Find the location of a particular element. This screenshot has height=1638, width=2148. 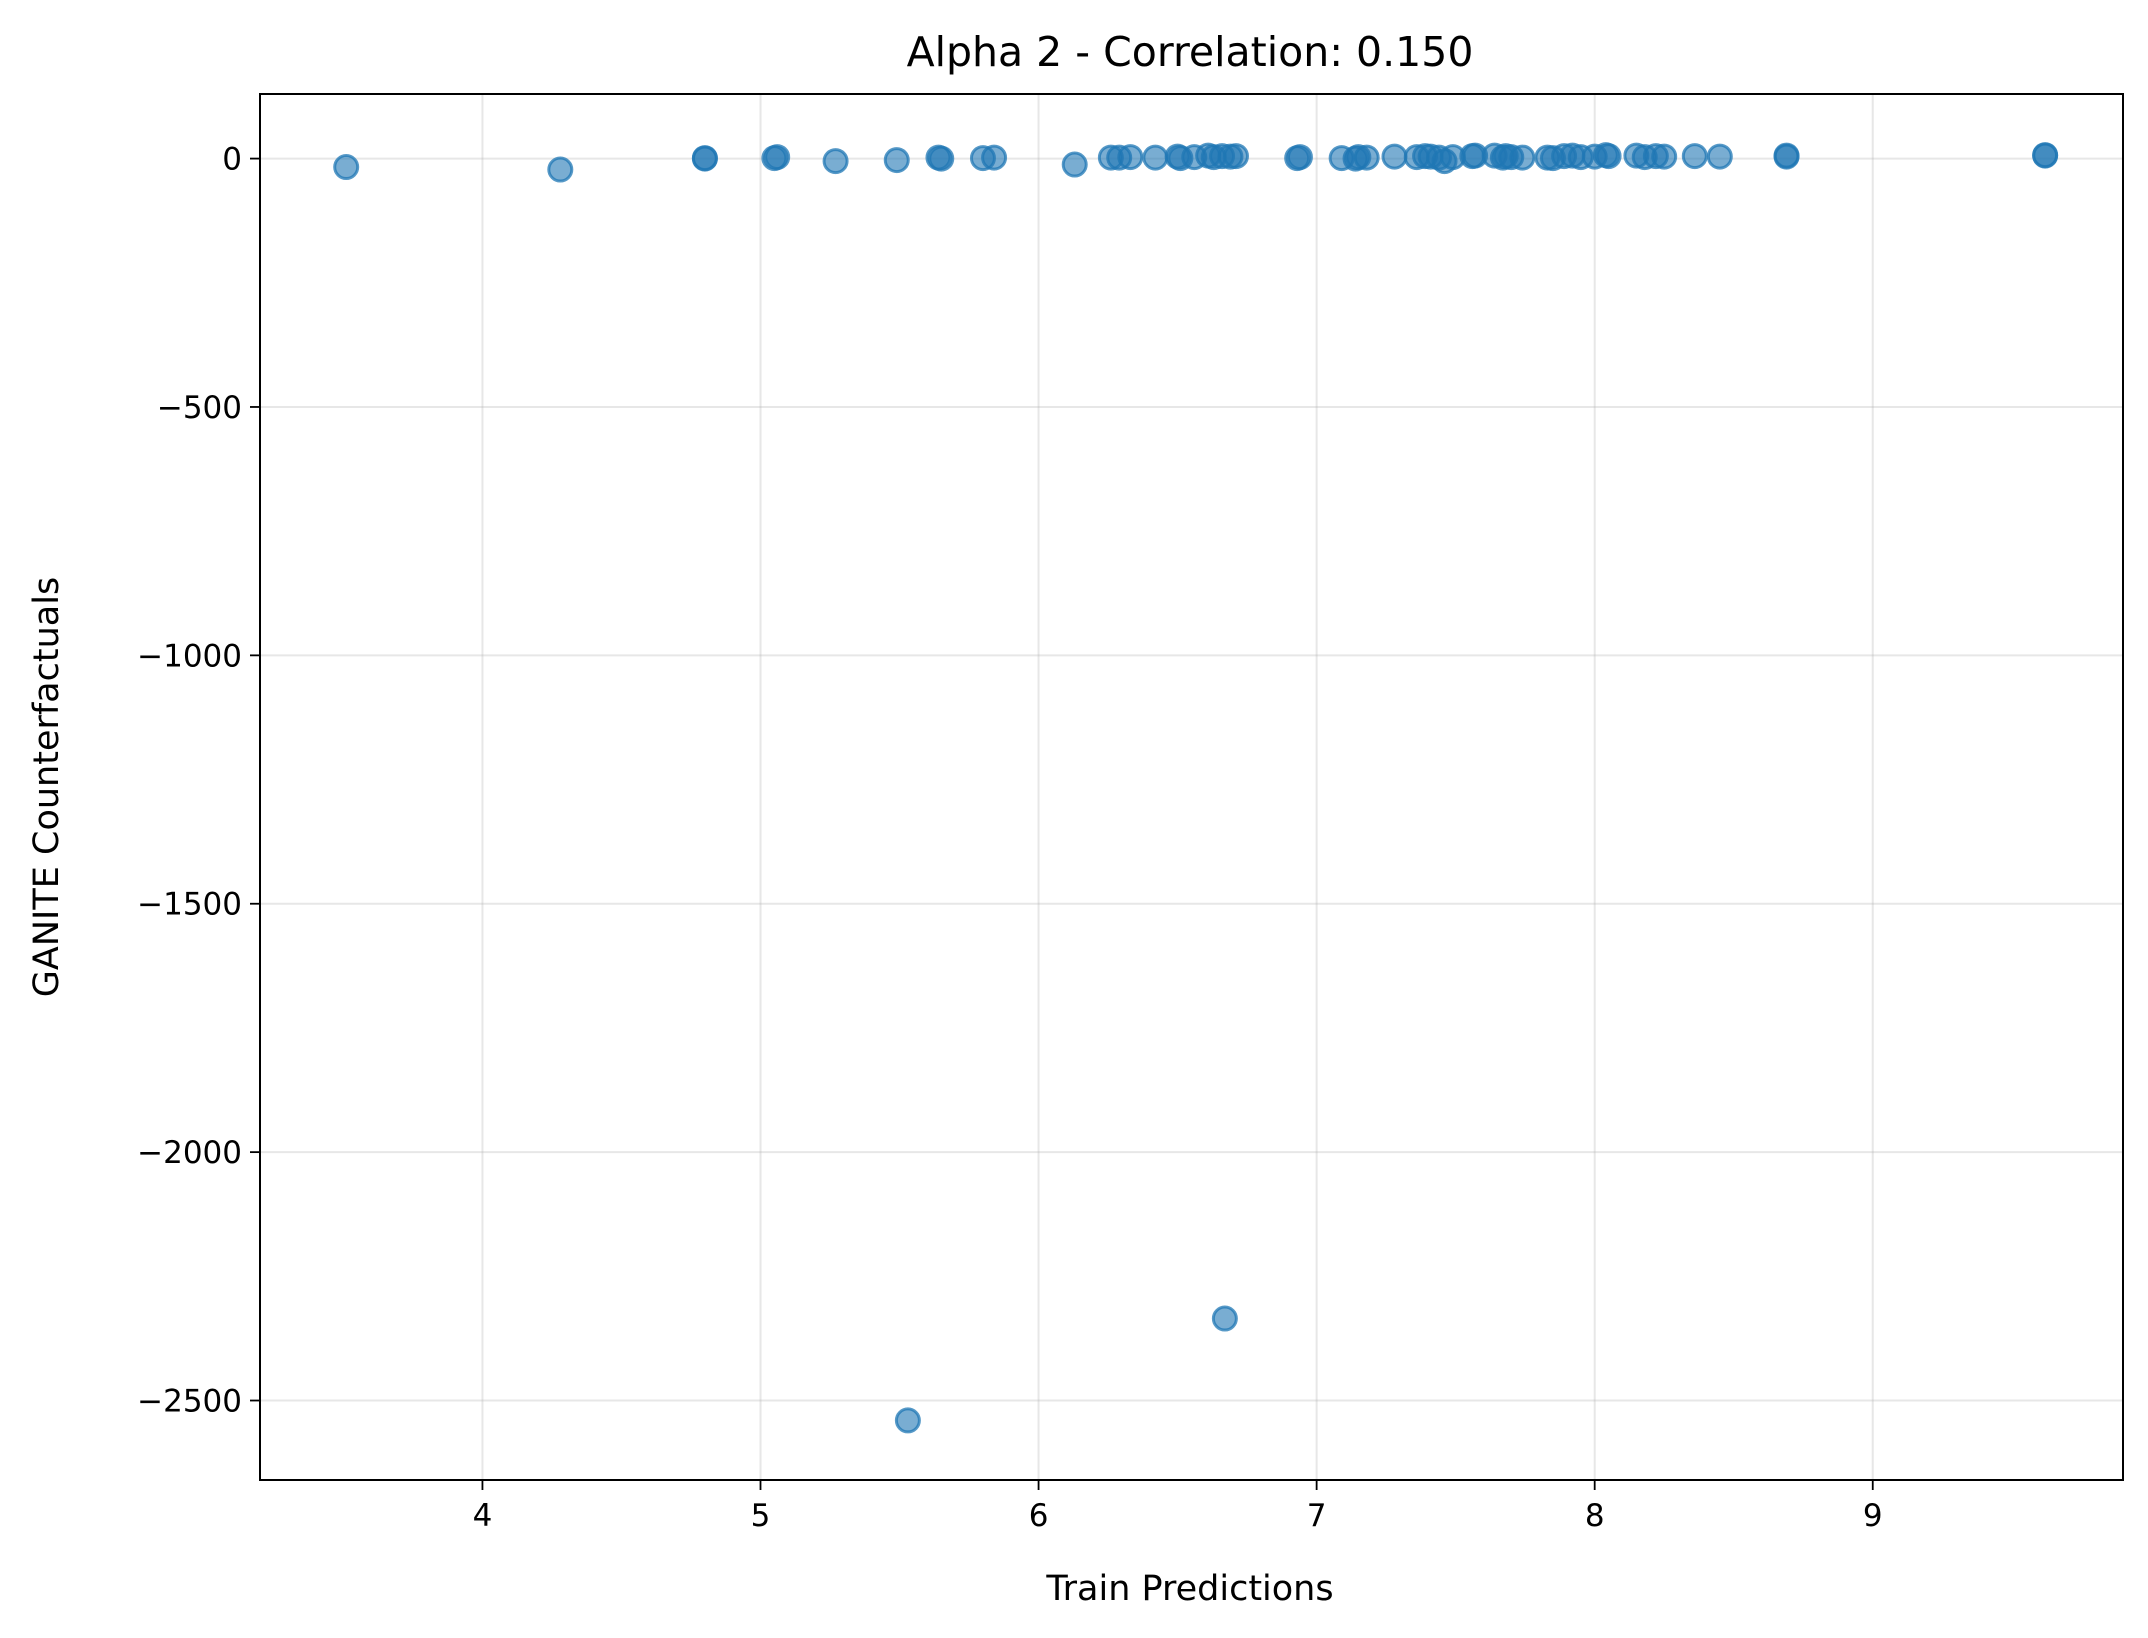

x-tick-label: 5 is located at coordinates (761, 1516).